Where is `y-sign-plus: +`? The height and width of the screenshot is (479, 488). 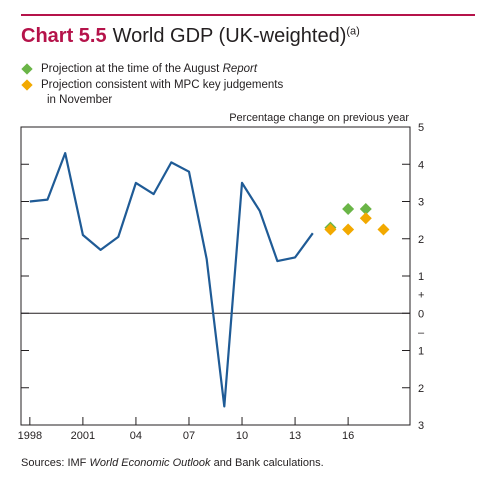
y-sign-plus: + is located at coordinates (421, 296).